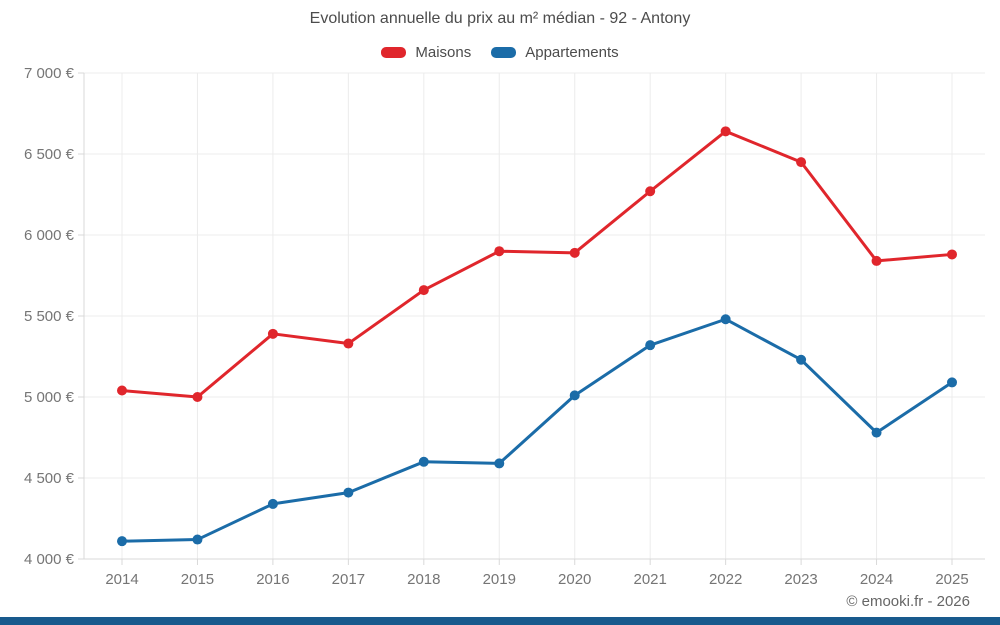 The width and height of the screenshot is (1000, 625). I want to click on y-tick-label: 4 000 €, so click(49, 559).